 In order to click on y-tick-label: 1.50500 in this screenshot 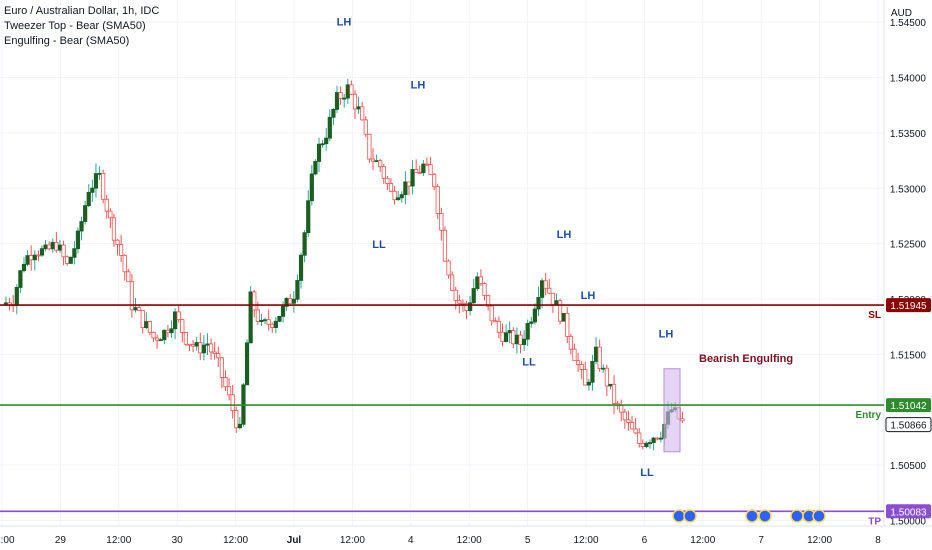, I will do `click(908, 466)`.